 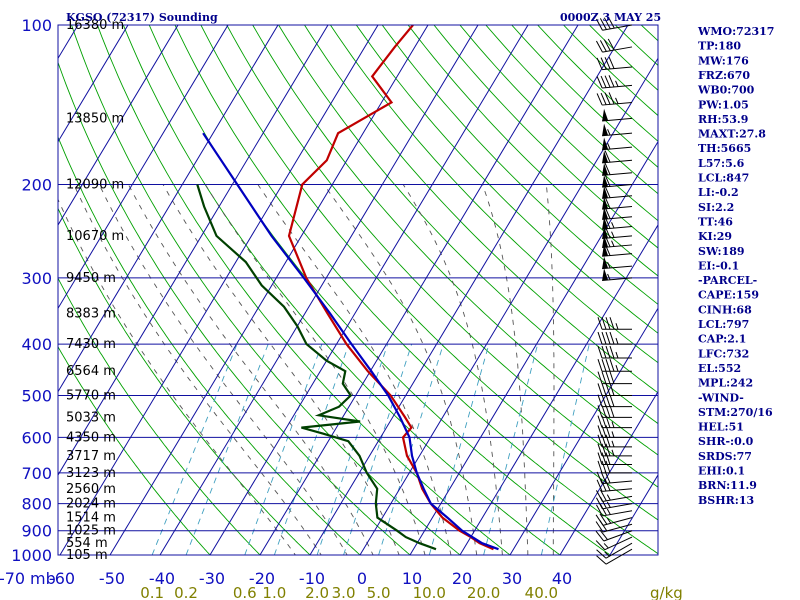 I want to click on height-label: 13850 m, so click(x=95, y=118).